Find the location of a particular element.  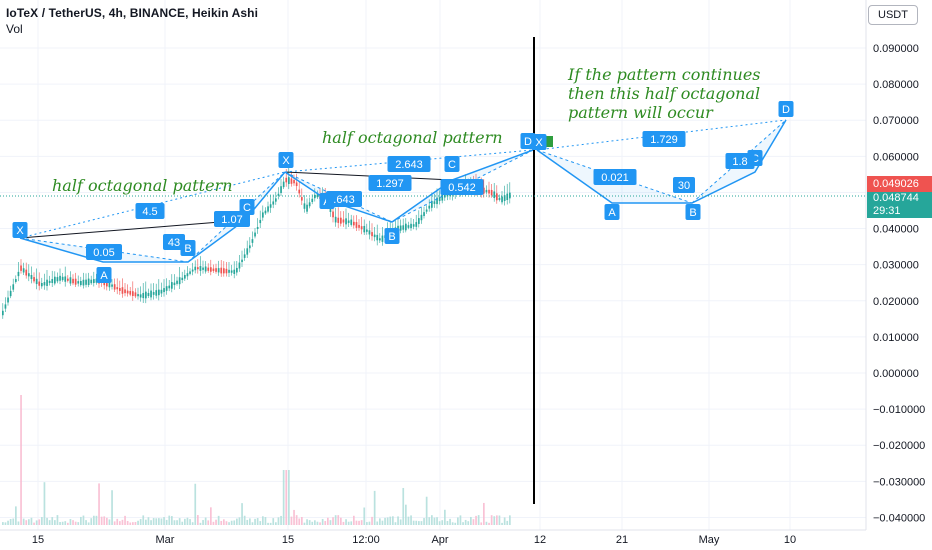

volume-indicator-label: Vol is located at coordinates (14, 29).